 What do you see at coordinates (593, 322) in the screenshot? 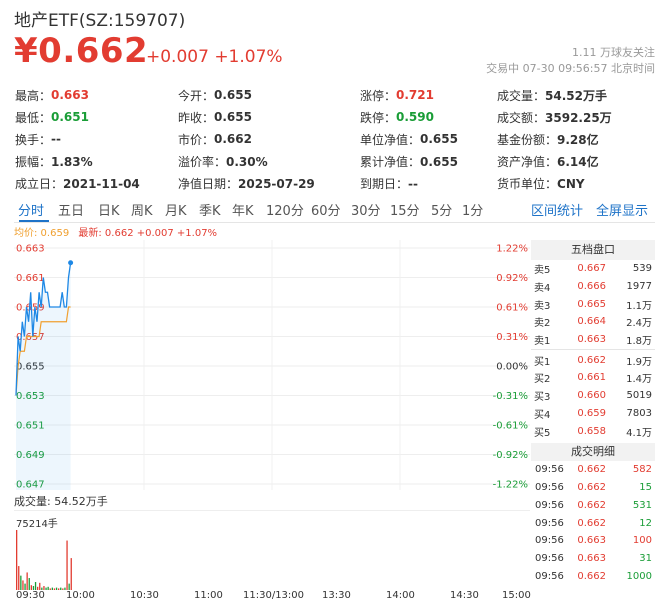
I see `order-book-row: 卖2 0.664 2.4万` at bounding box center [593, 322].